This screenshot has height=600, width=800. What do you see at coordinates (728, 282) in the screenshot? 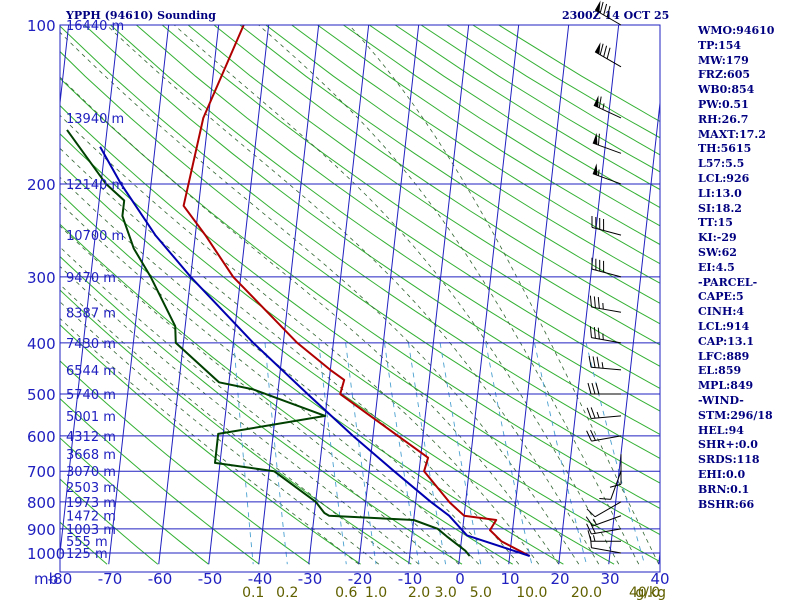
I see `index-item: -PARCEL-` at bounding box center [728, 282].